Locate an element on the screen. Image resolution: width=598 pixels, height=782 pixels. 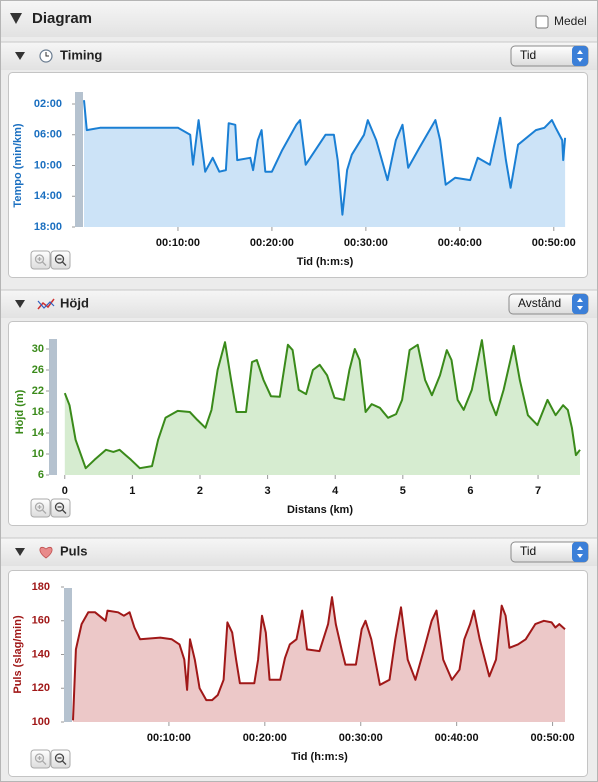
checkbox is located at coordinates (542, 22).